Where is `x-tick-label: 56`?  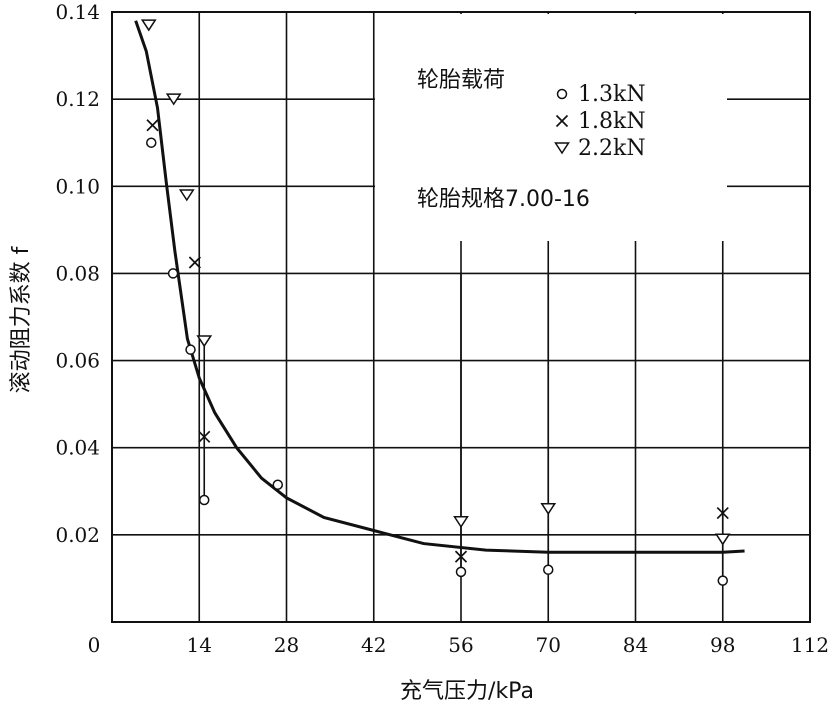
x-tick-label: 56 is located at coordinates (460, 645).